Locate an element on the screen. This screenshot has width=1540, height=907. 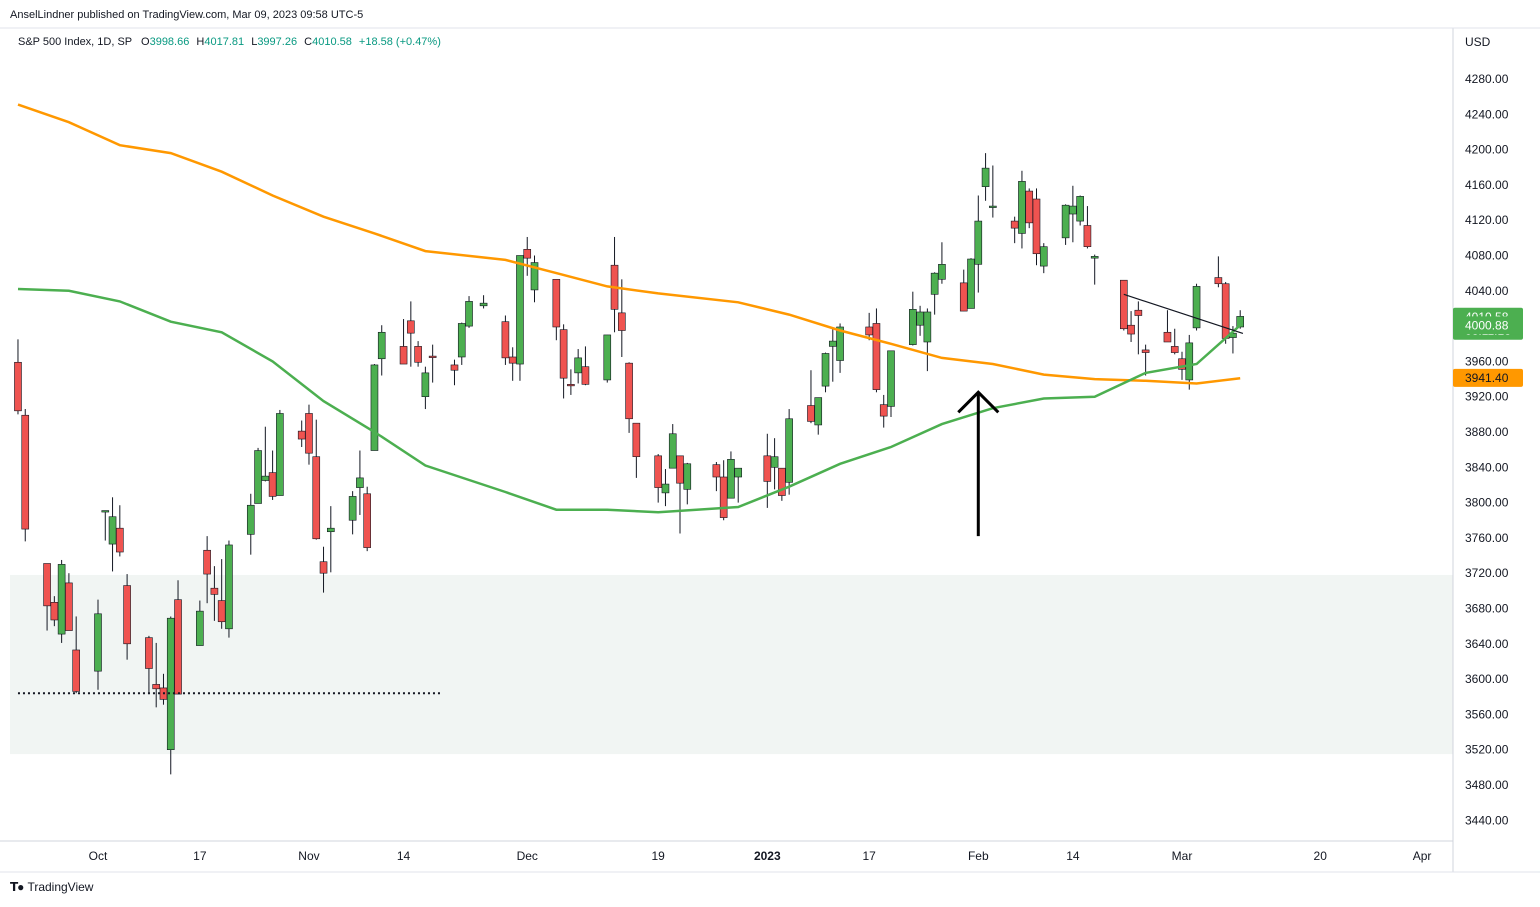
trendline is located at coordinates (1183, 314).